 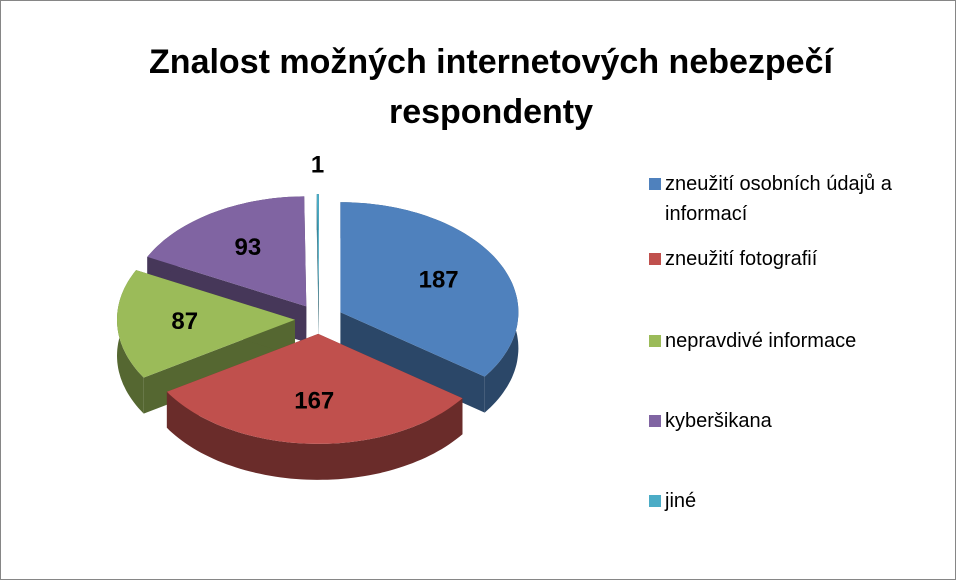 What do you see at coordinates (681, 501) in the screenshot?
I see `legend-label: jiné` at bounding box center [681, 501].